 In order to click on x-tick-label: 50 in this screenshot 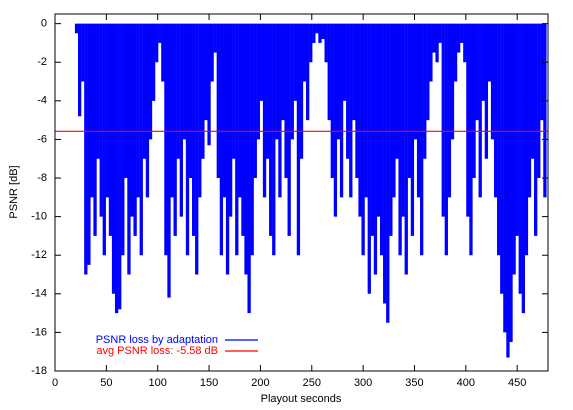, I will do `click(106, 383)`.